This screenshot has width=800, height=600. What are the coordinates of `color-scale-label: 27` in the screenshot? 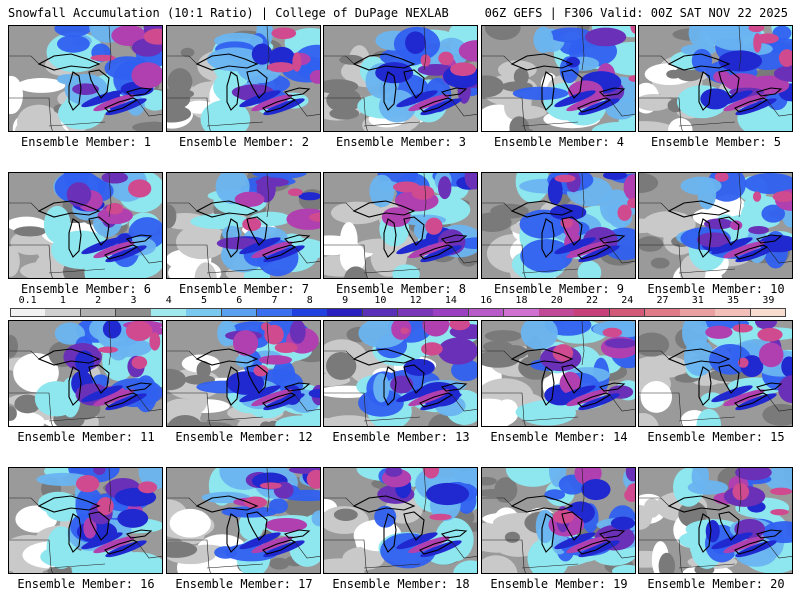 It's located at (662, 300).